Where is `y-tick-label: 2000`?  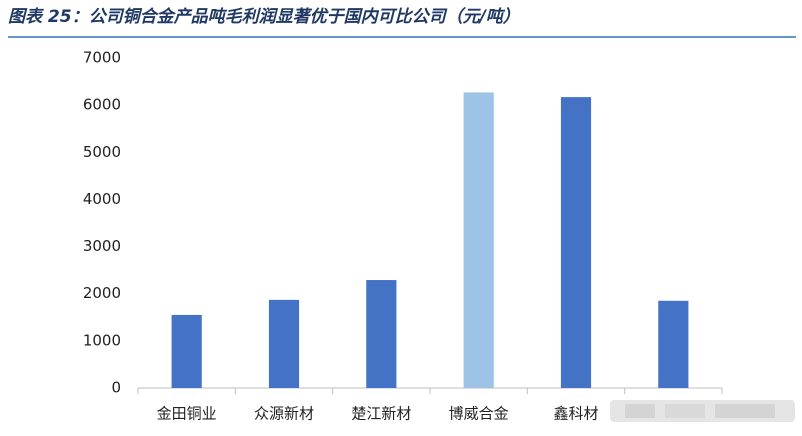 y-tick-label: 2000 is located at coordinates (102, 293).